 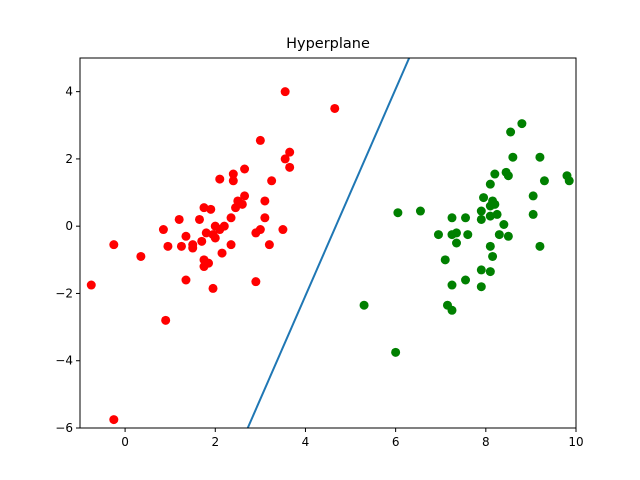 What do you see at coordinates (64, 361) in the screenshot?
I see `y-tick-label: −4` at bounding box center [64, 361].